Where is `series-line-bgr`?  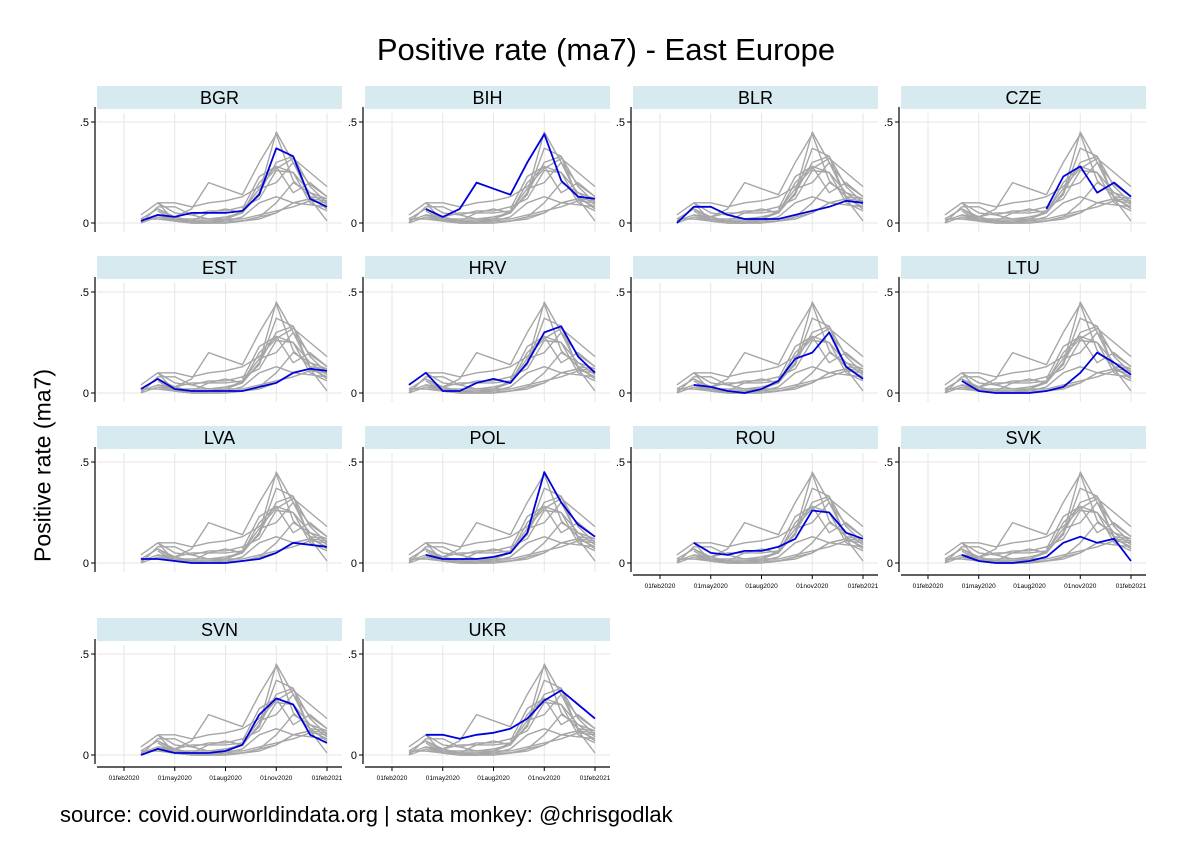 series-line-bgr is located at coordinates (234, 184).